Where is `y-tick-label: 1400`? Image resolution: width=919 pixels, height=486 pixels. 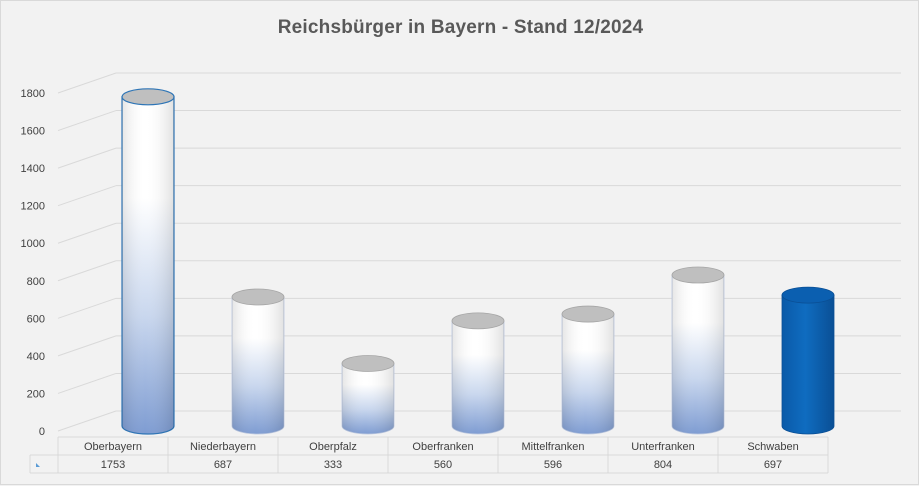 y-tick-label: 1400 is located at coordinates (33, 169).